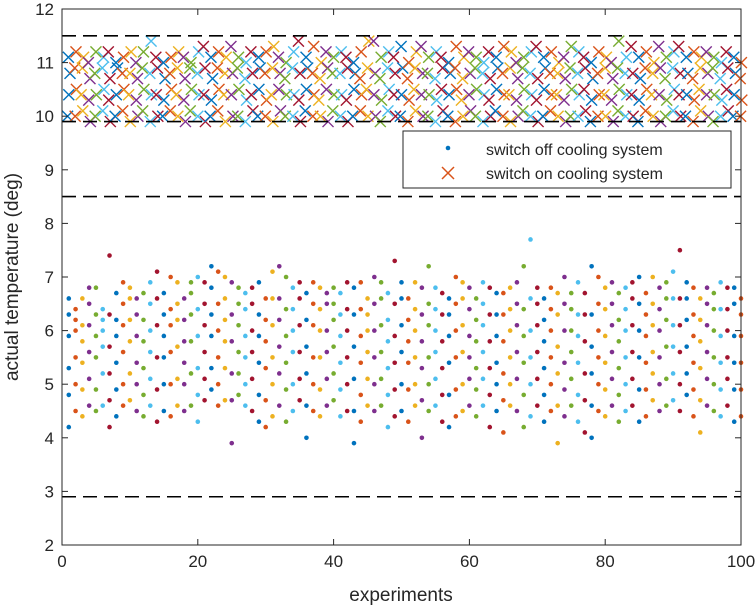 The height and width of the screenshot is (608, 756). Describe the element at coordinates (45, 63) in the screenshot. I see `y-tick-label: 11` at that location.